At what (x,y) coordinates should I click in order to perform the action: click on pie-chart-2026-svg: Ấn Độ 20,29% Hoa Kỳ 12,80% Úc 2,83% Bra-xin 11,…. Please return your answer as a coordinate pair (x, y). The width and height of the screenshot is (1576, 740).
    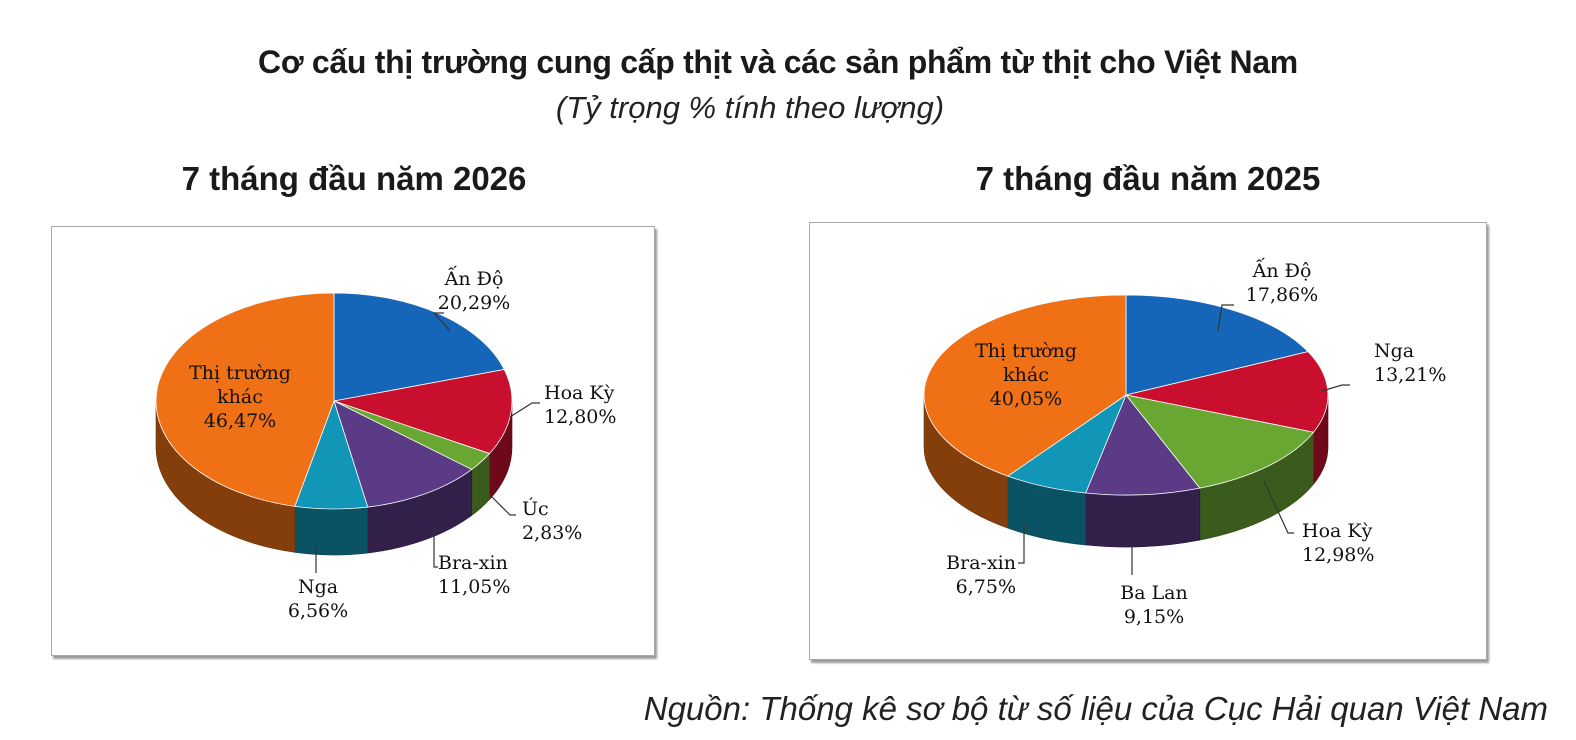
    Looking at the image, I should click on (385, 443).